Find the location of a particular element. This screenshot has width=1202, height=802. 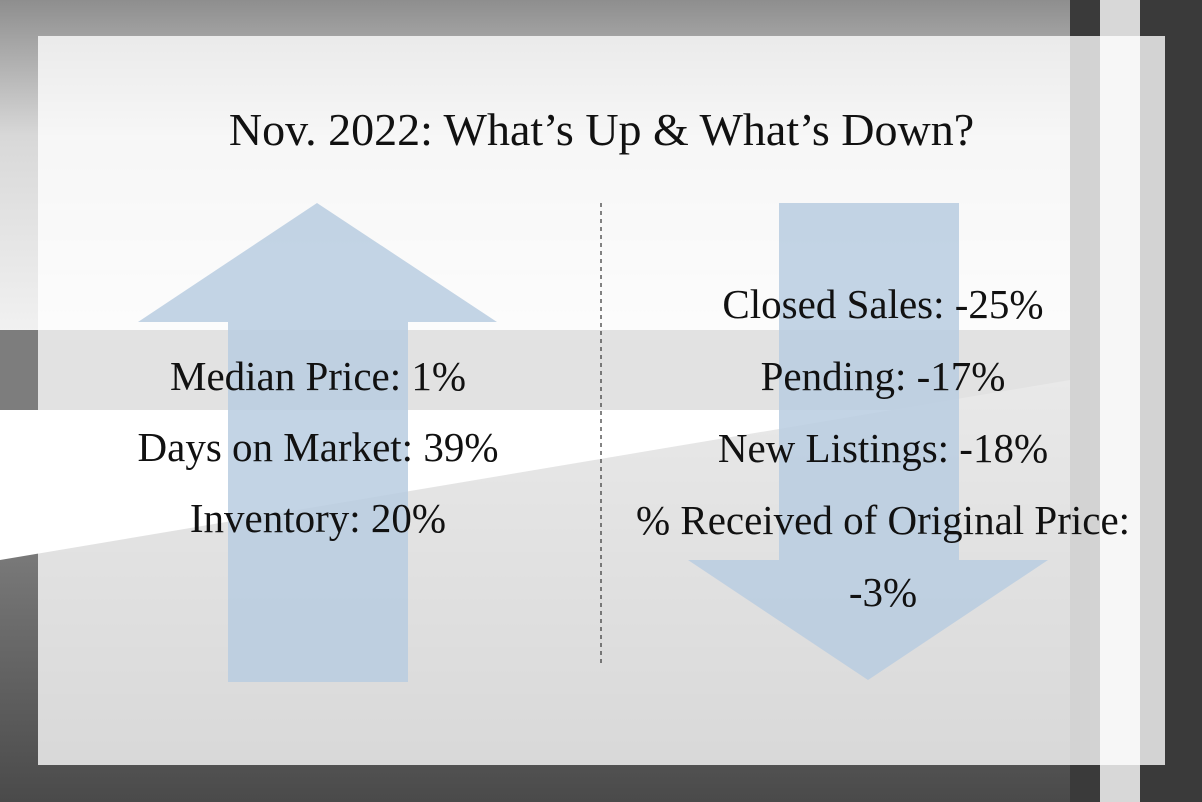

stat-item: New Listings: -18% is located at coordinates (883, 448).